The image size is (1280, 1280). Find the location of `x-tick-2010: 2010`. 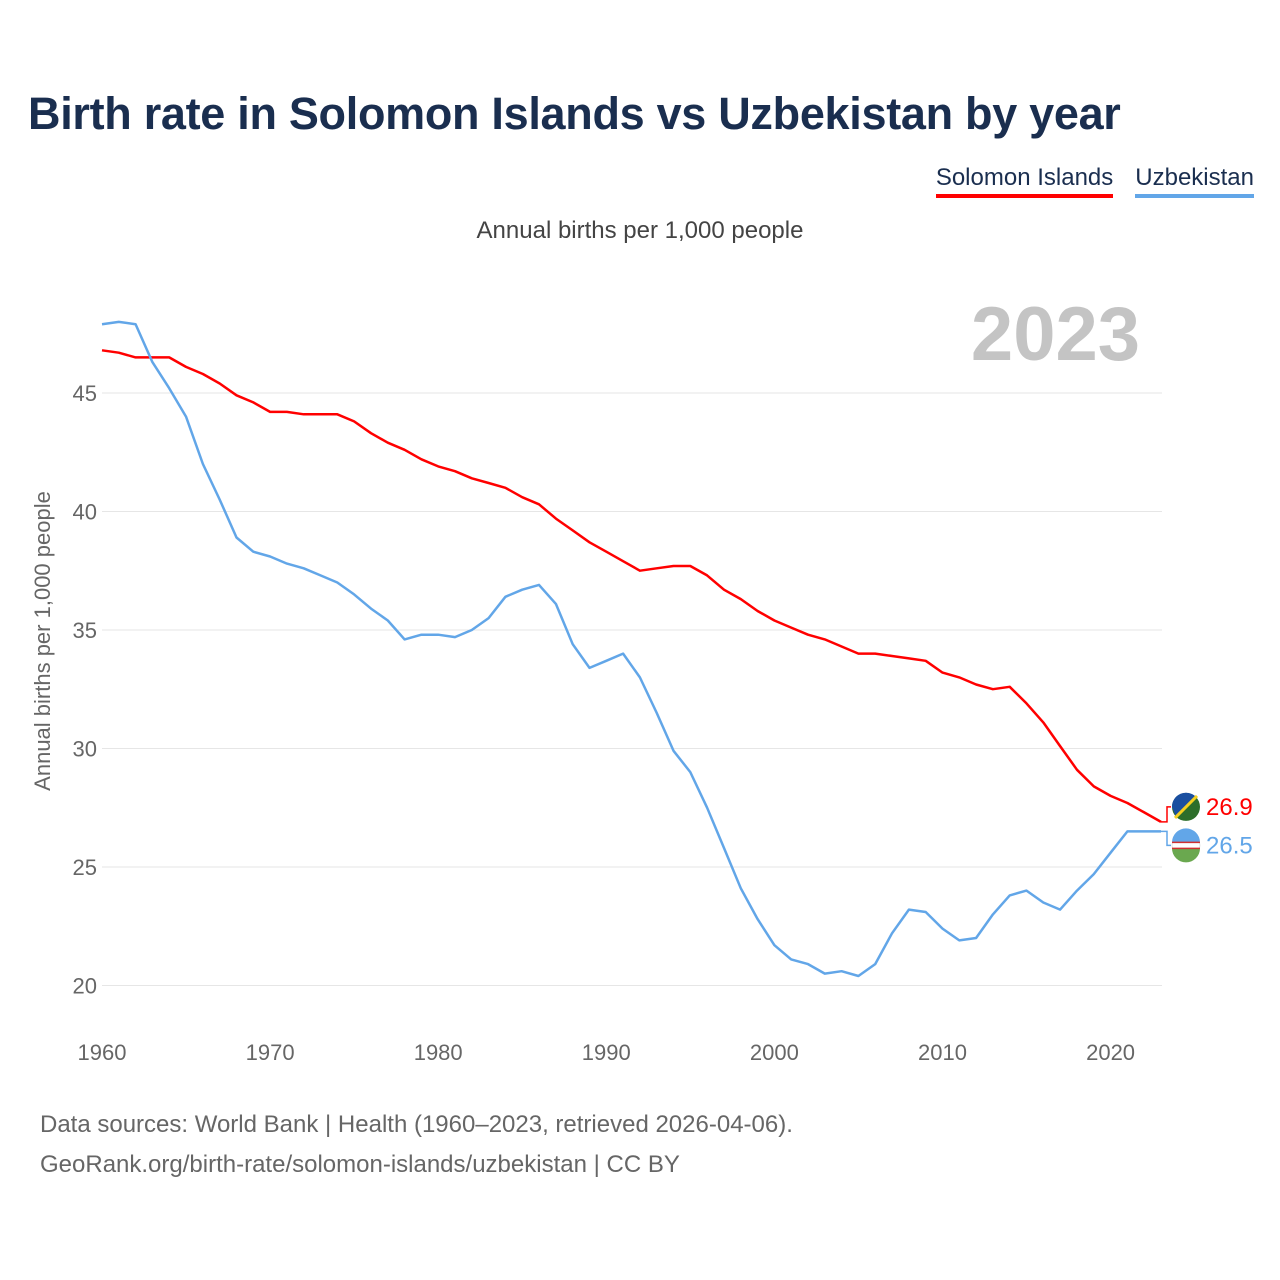

x-tick-2010: 2010 is located at coordinates (942, 1052).